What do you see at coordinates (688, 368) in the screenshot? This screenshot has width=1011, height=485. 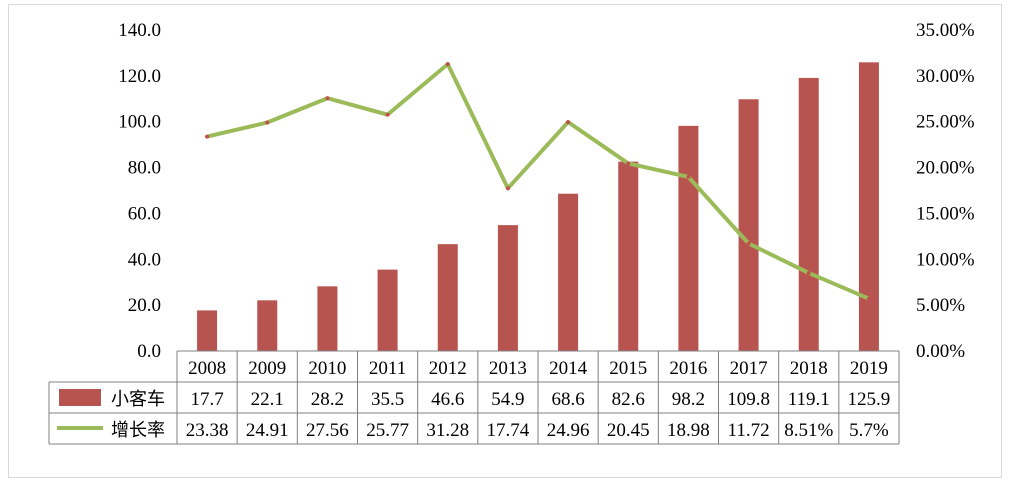 I see `category-label: 2016` at bounding box center [688, 368].